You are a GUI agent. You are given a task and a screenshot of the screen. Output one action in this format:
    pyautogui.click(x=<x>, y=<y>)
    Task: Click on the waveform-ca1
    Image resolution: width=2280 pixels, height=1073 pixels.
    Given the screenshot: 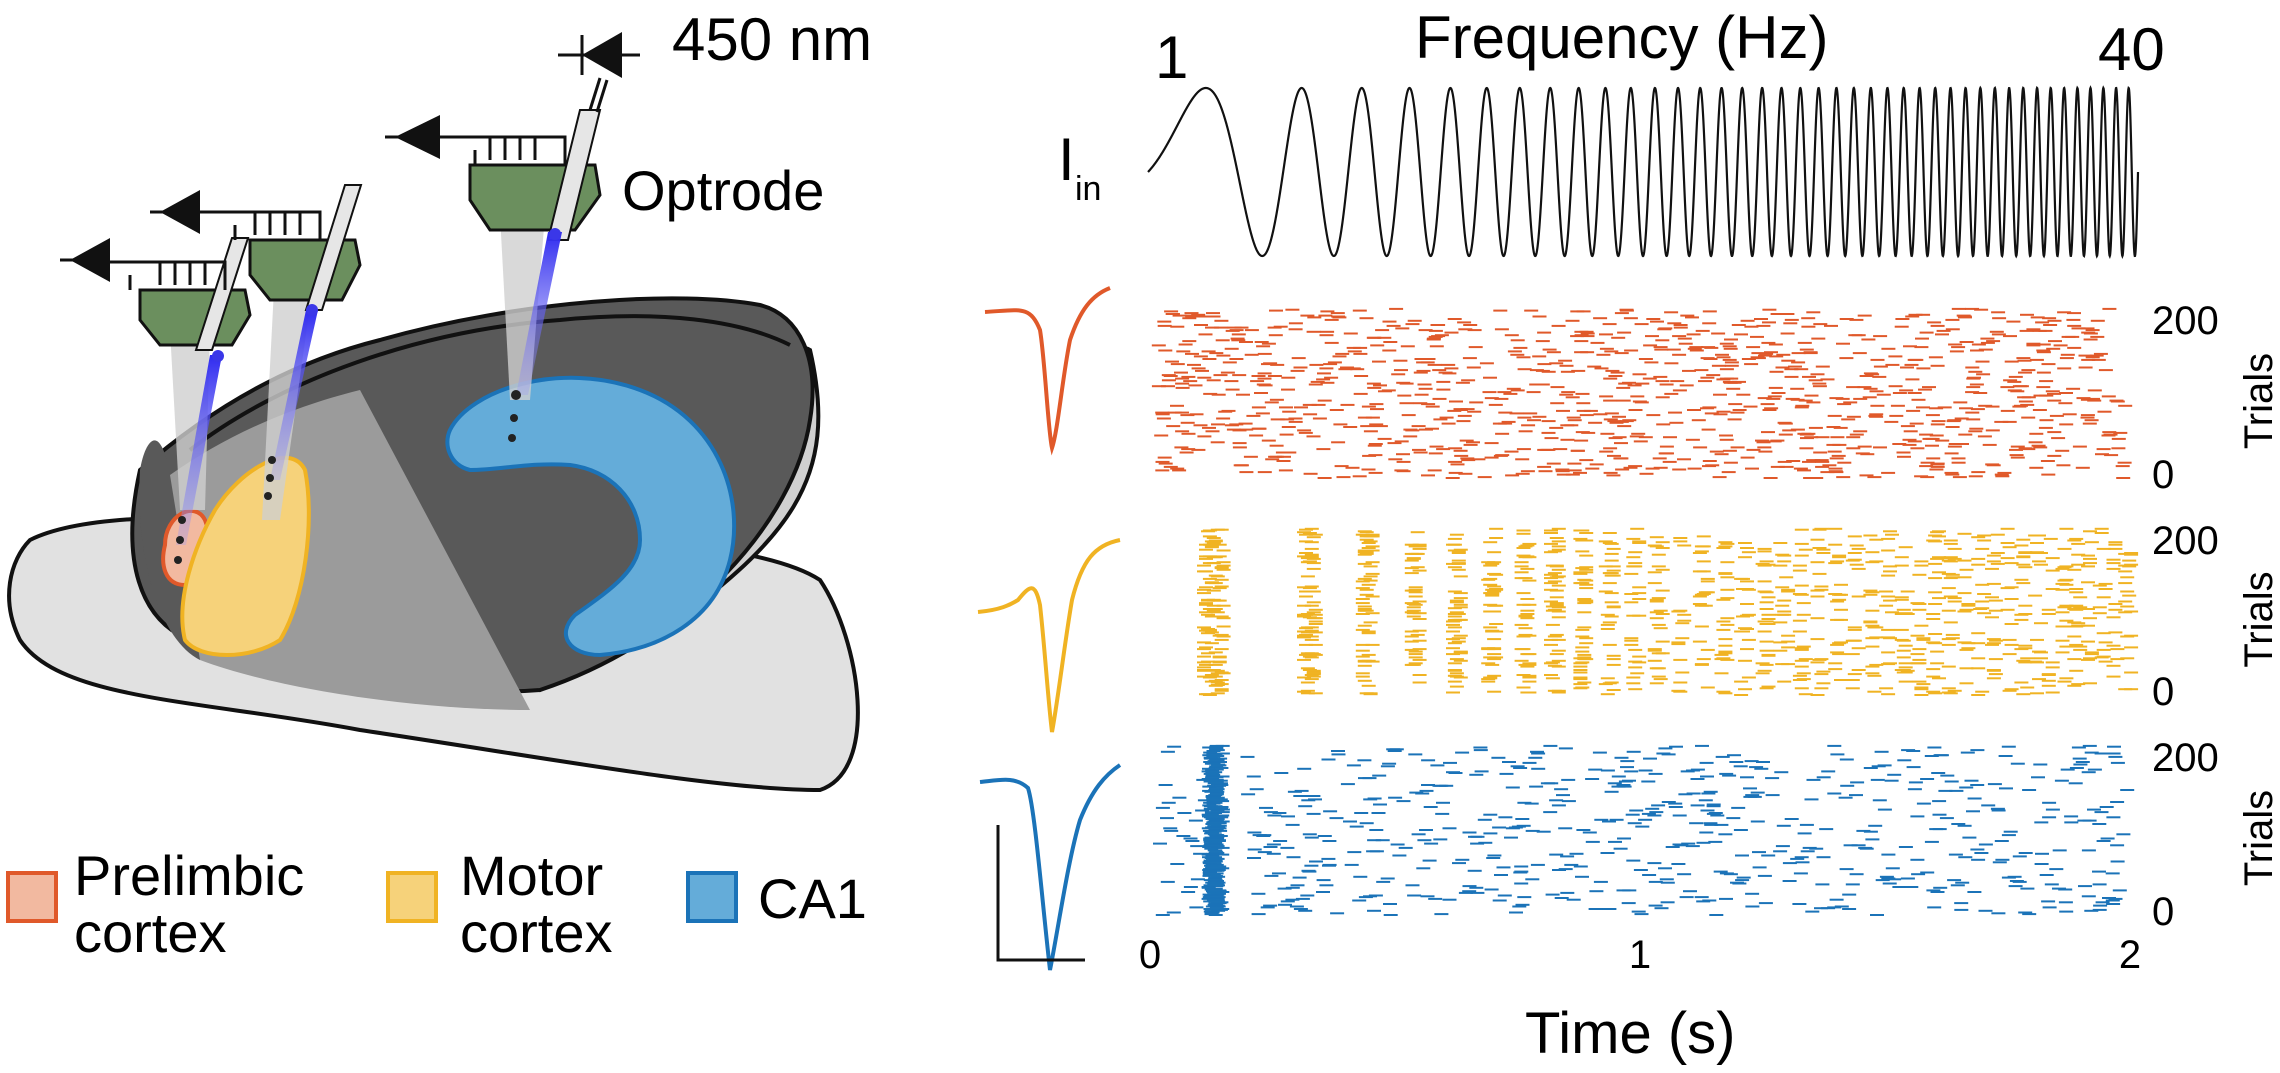 What is the action you would take?
    pyautogui.click(x=1050, y=867)
    